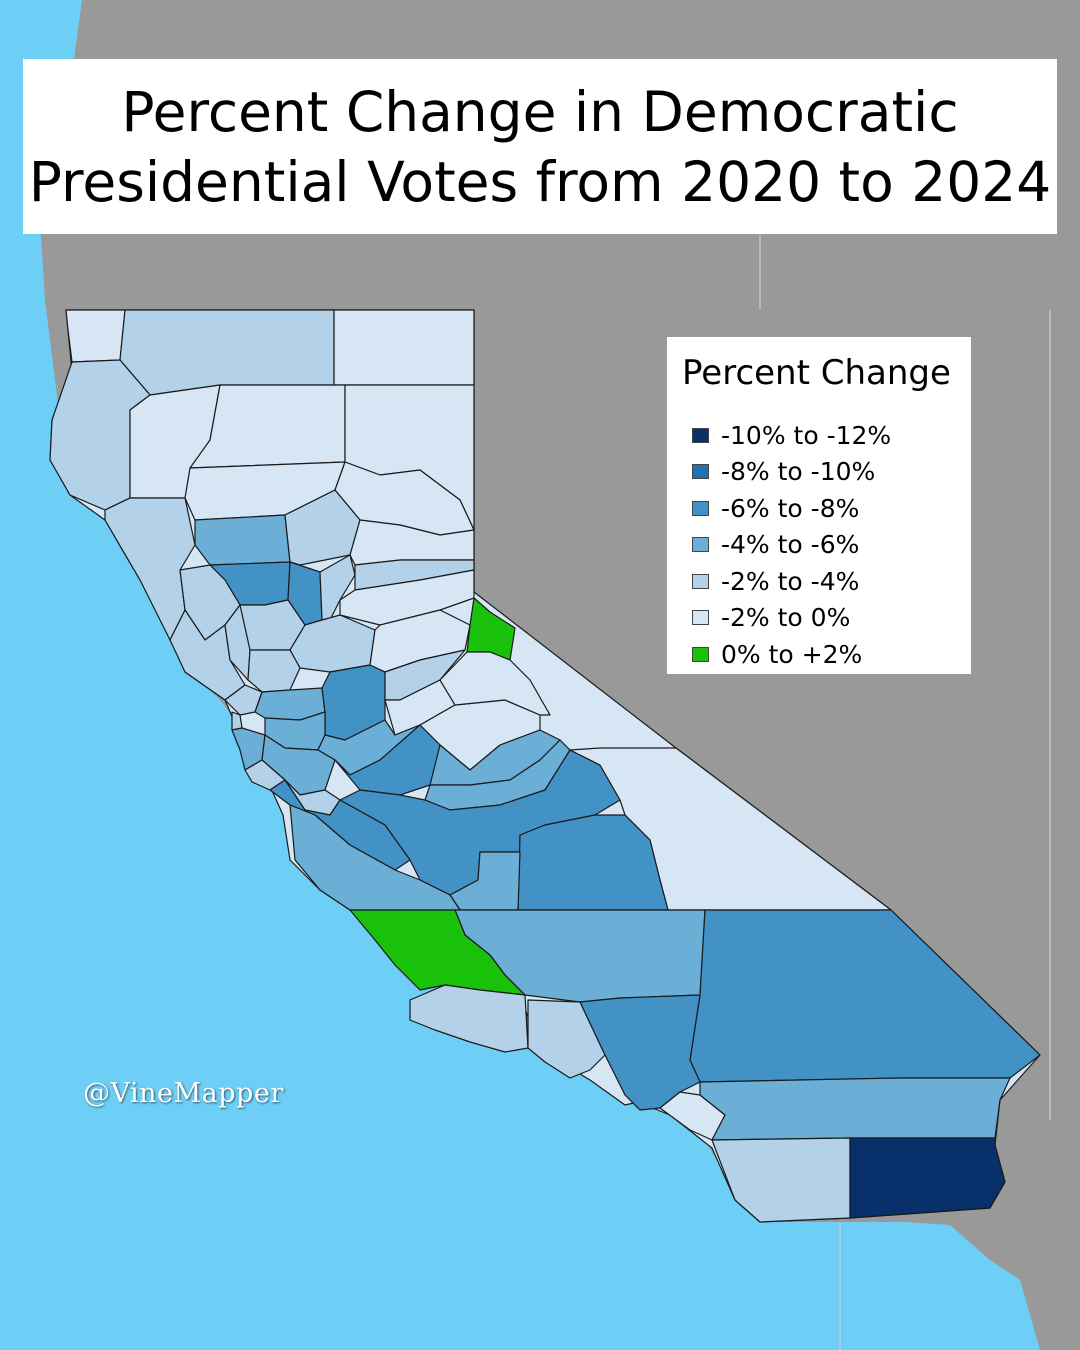 The height and width of the screenshot is (1350, 1080). Describe the element at coordinates (927, 1178) in the screenshot. I see `county-imperial` at that location.